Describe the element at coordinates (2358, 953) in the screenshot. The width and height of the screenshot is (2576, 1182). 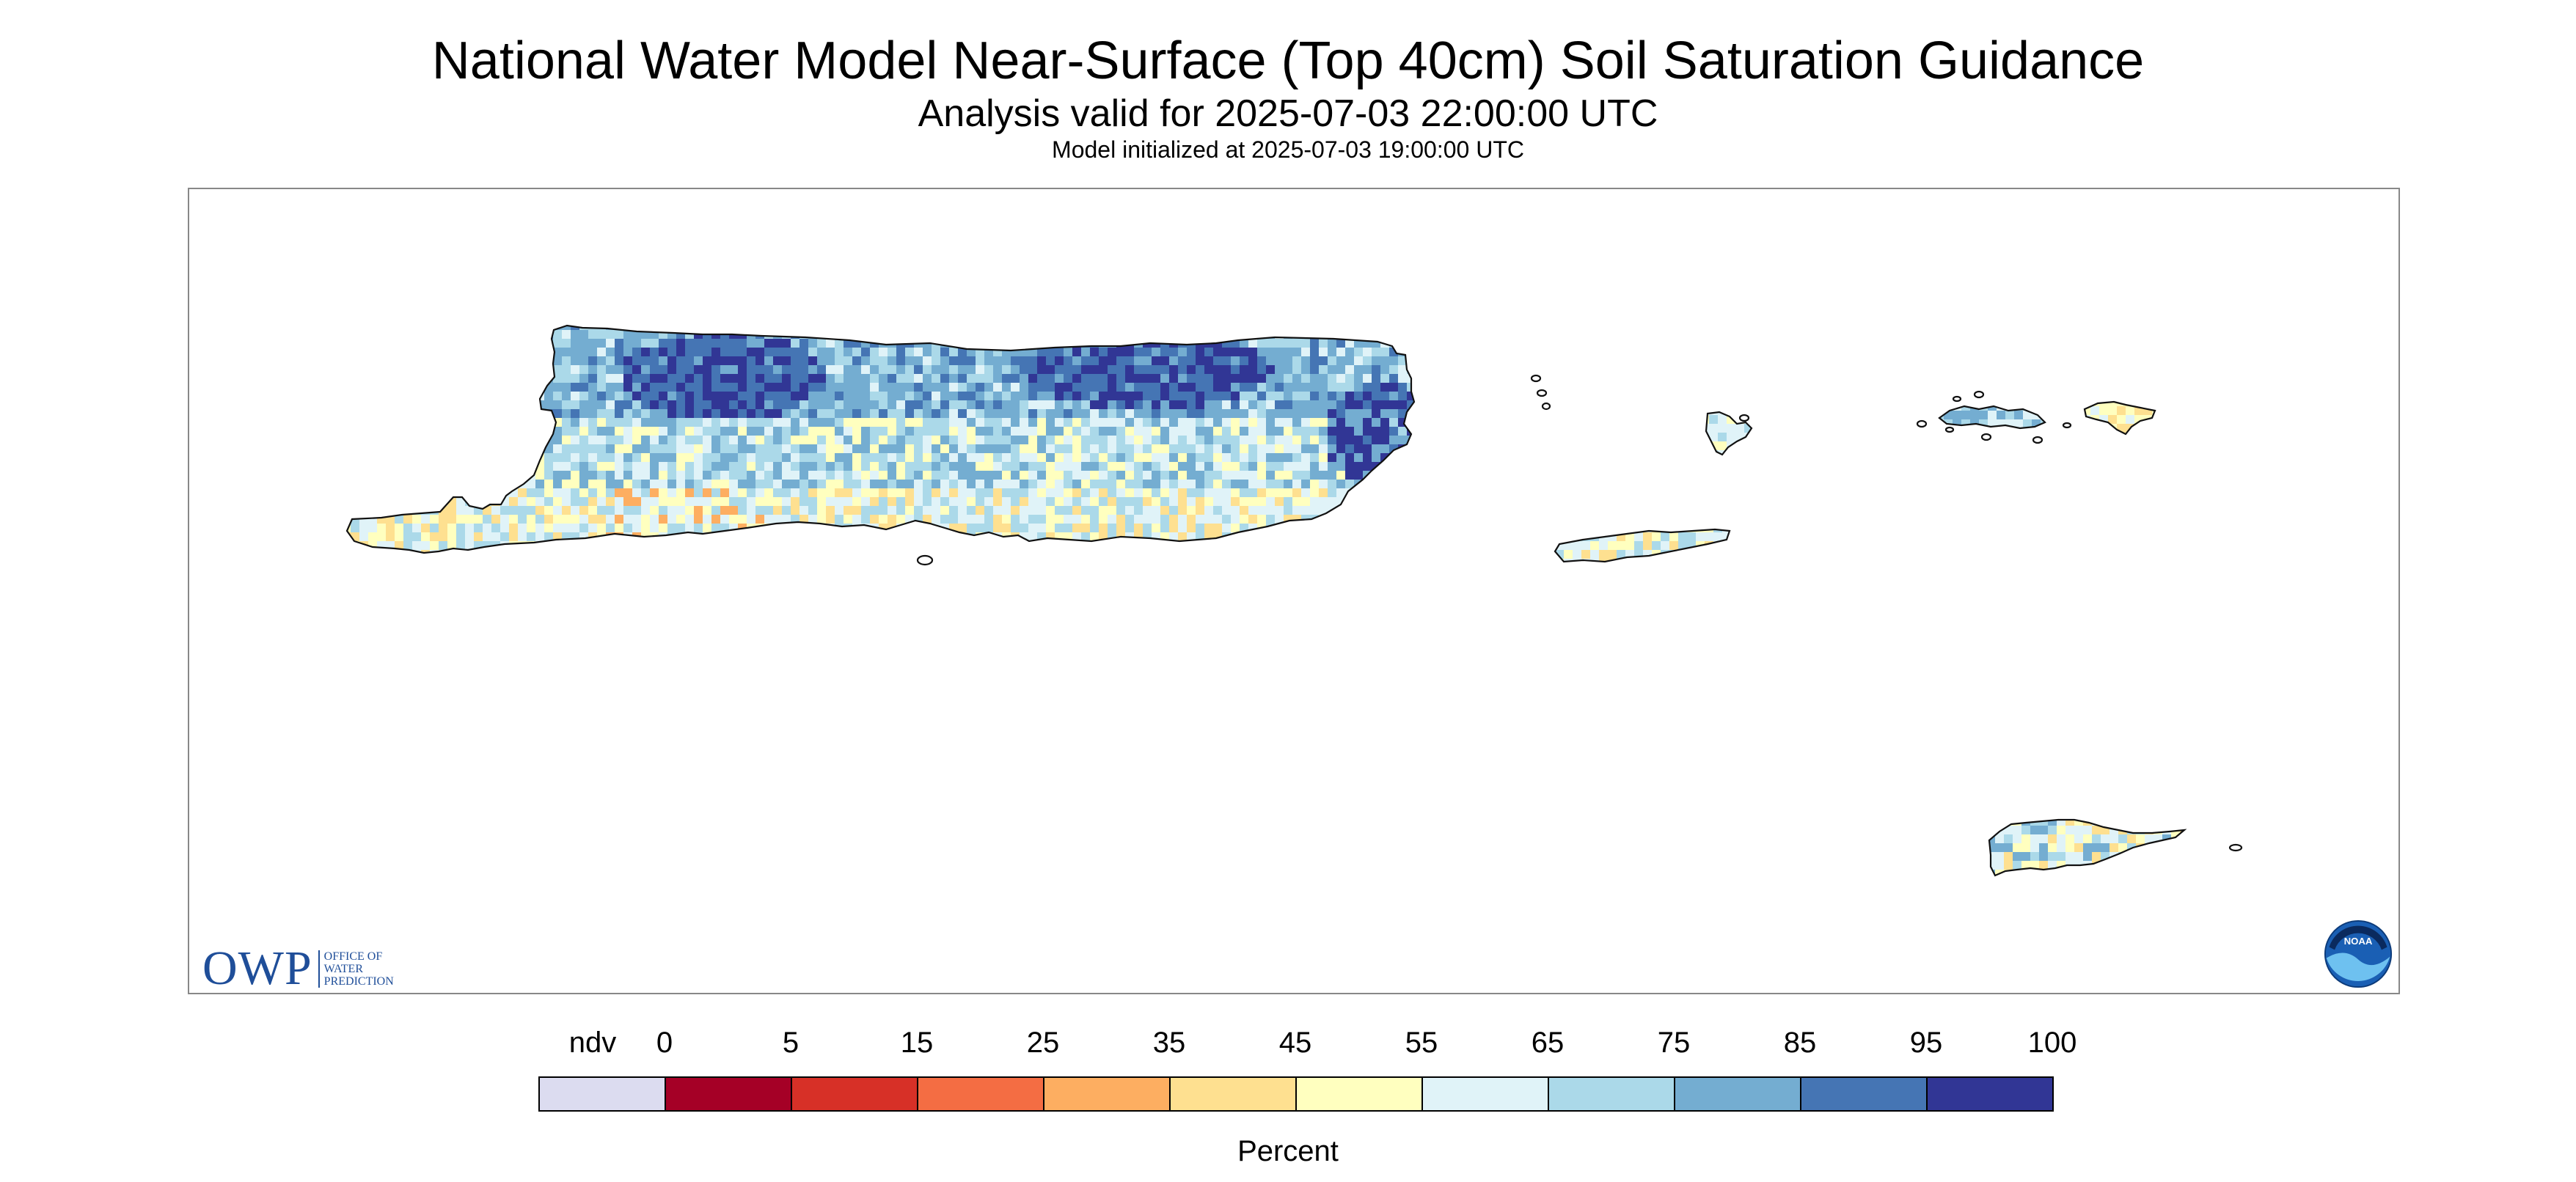
I see `noaa-logo: NOAA` at that location.